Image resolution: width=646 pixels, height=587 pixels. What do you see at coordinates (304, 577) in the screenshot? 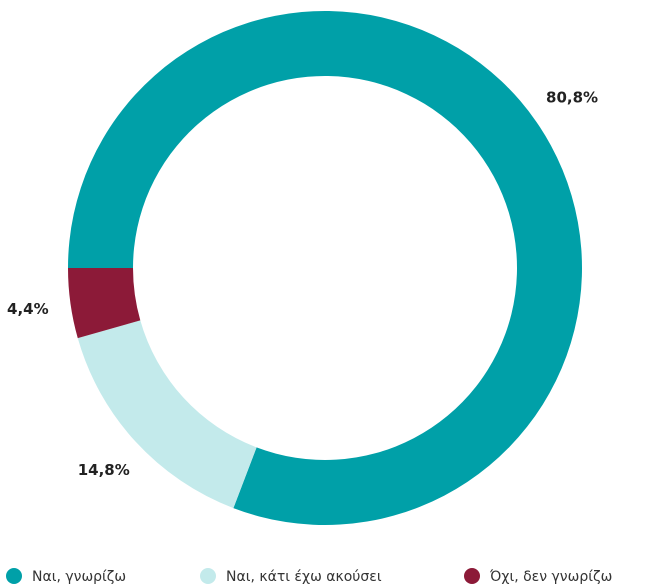
I see `legend-label: Ναι, κάτι έχω ακούσει` at bounding box center [304, 577].